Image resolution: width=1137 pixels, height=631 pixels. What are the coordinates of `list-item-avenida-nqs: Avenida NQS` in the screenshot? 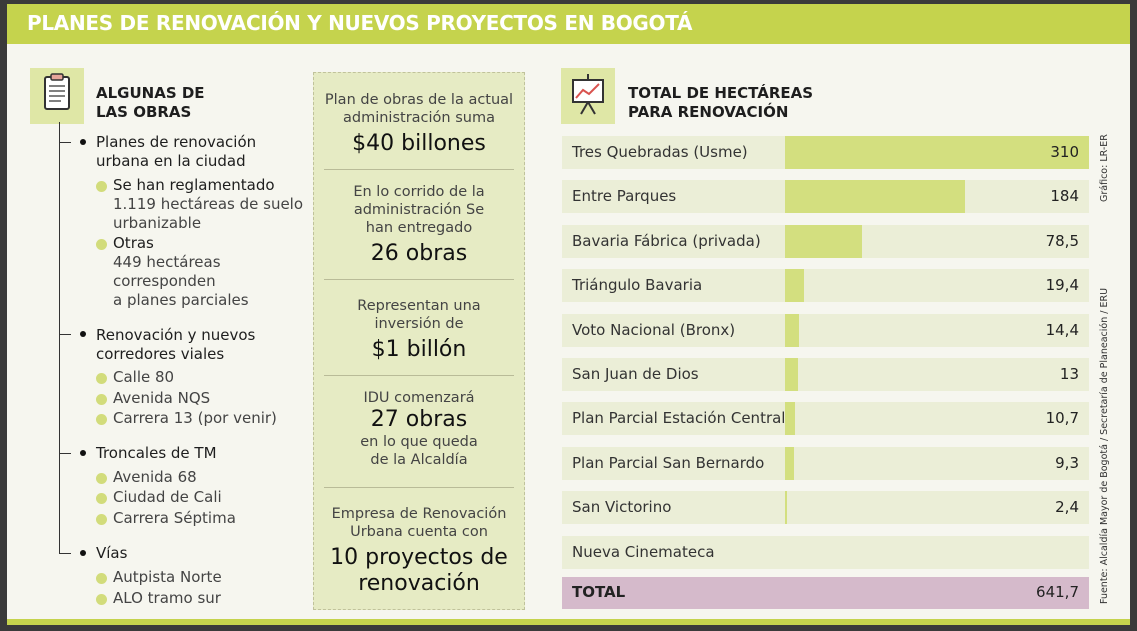 It's located at (162, 398).